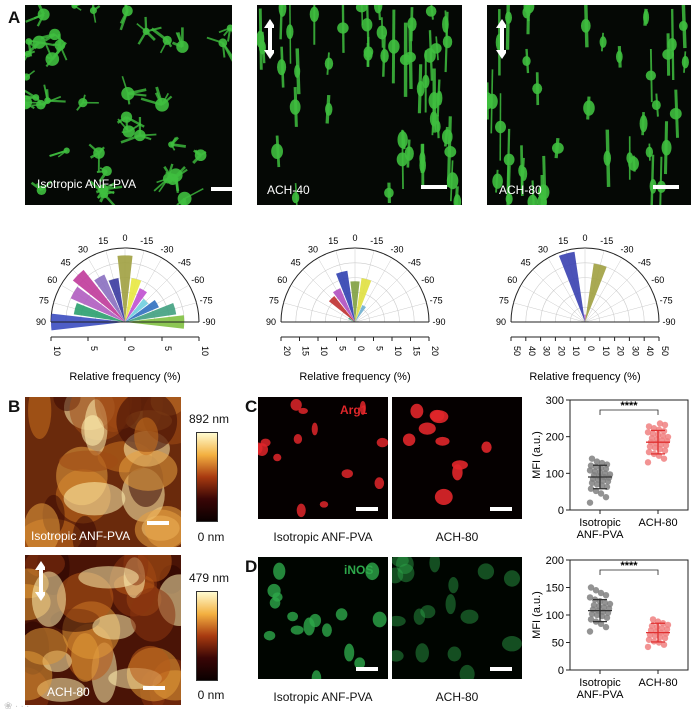  What do you see at coordinates (457, 618) in the screenshot?
I see `inos-image-ach80` at bounding box center [457, 618].